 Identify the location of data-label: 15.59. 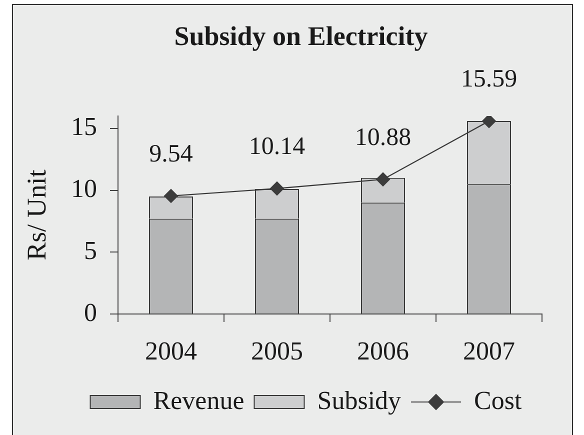
(489, 79).